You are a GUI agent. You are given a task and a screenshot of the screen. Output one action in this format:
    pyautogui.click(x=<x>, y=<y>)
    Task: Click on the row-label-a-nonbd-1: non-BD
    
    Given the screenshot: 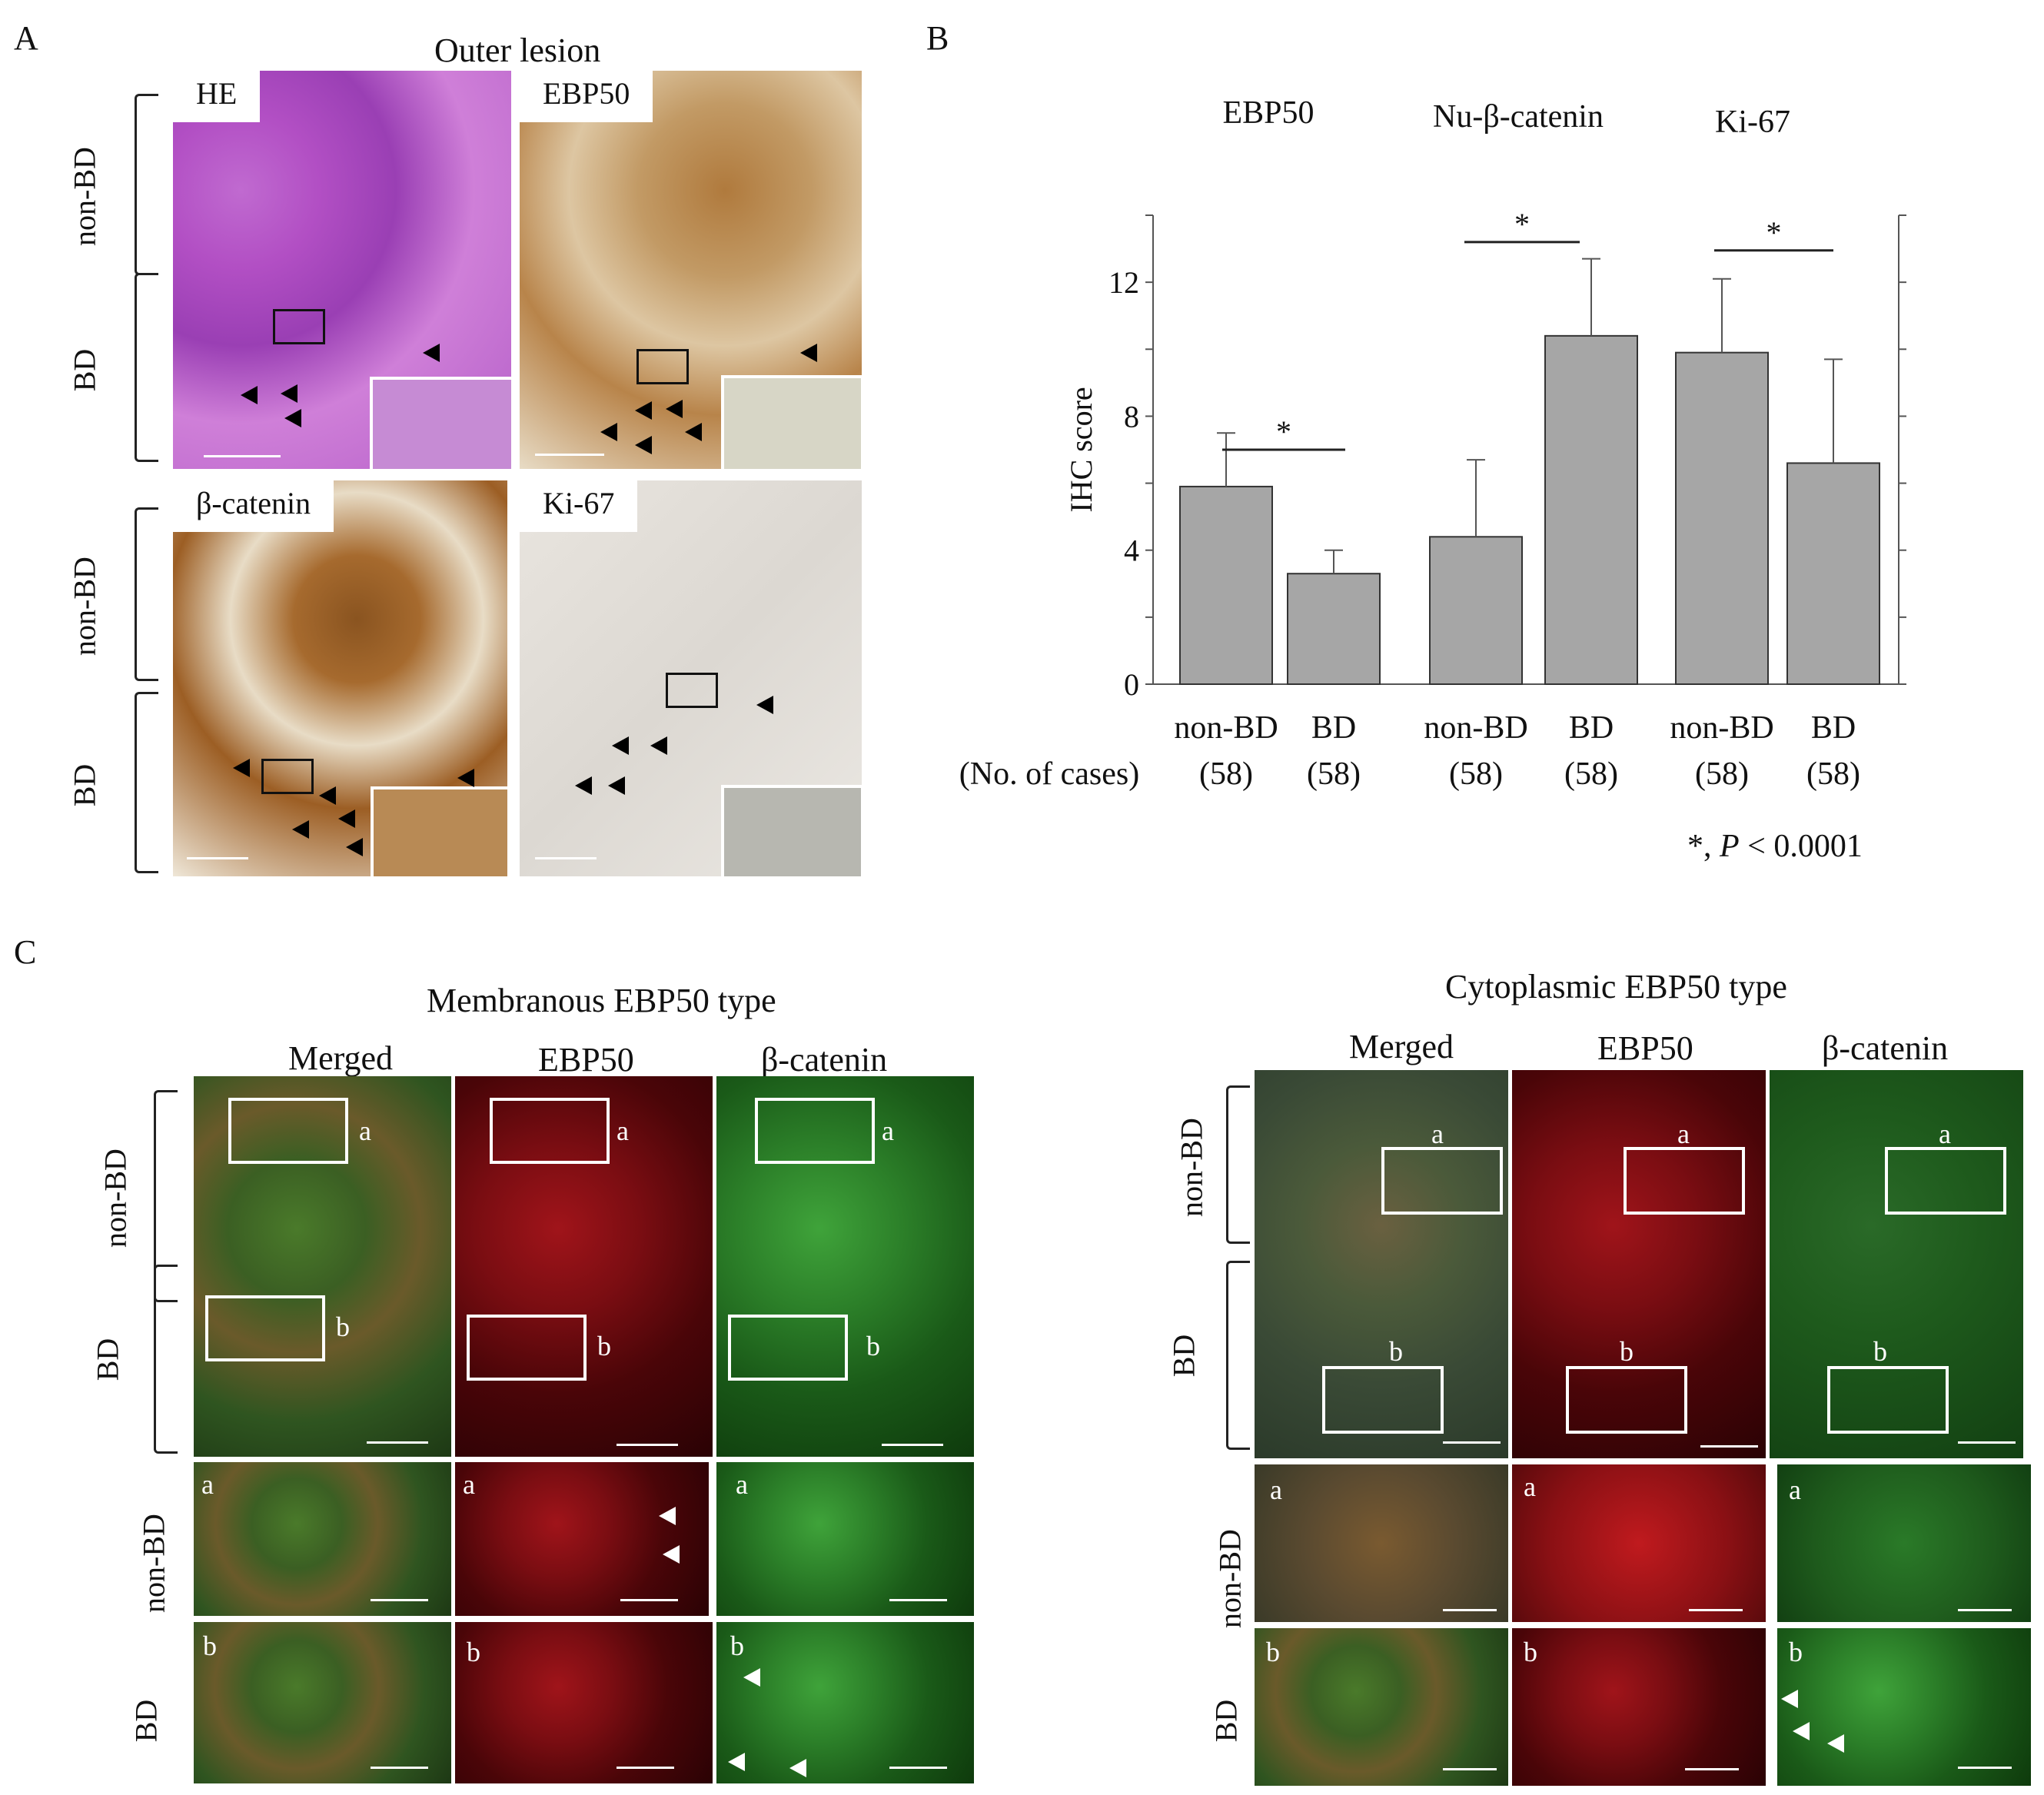 What is the action you would take?
    pyautogui.click(x=85, y=196)
    